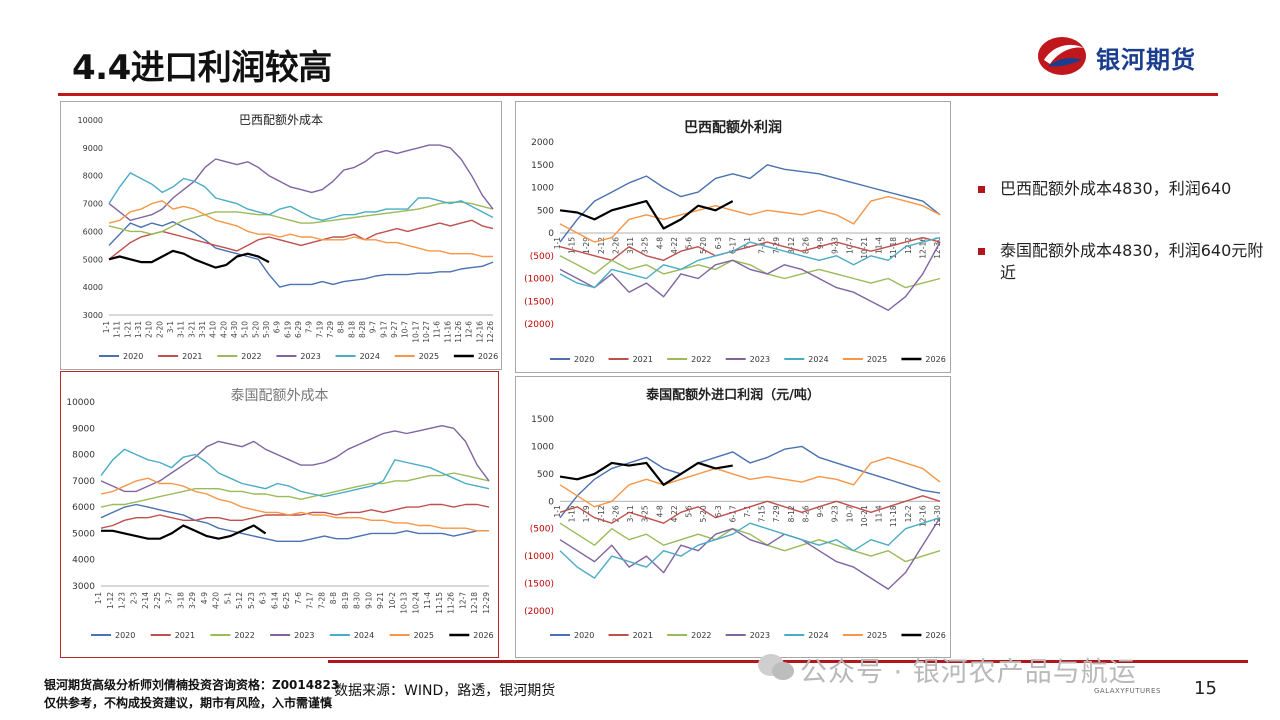 This screenshot has height=720, width=1280. Describe the element at coordinates (630, 245) in the screenshot. I see `x-tick-label: 3-11` at that location.